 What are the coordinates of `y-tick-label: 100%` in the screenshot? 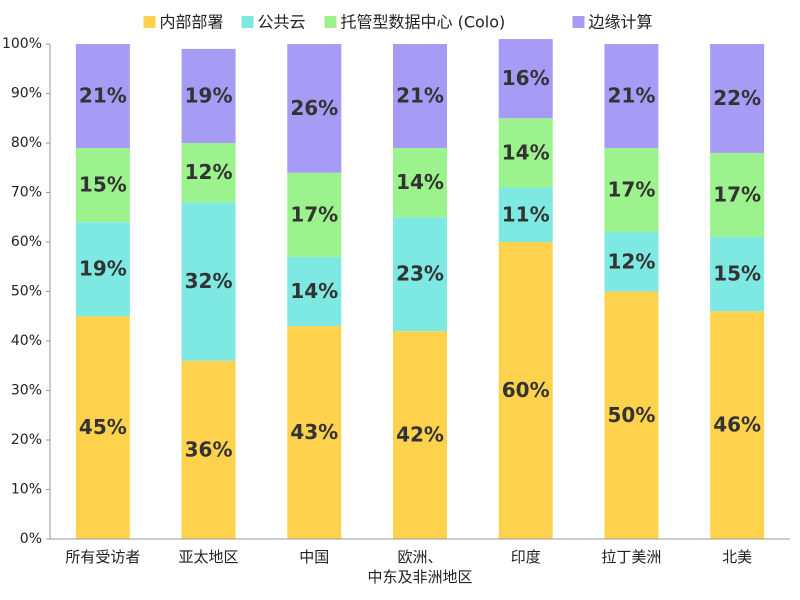 It's located at (22, 44).